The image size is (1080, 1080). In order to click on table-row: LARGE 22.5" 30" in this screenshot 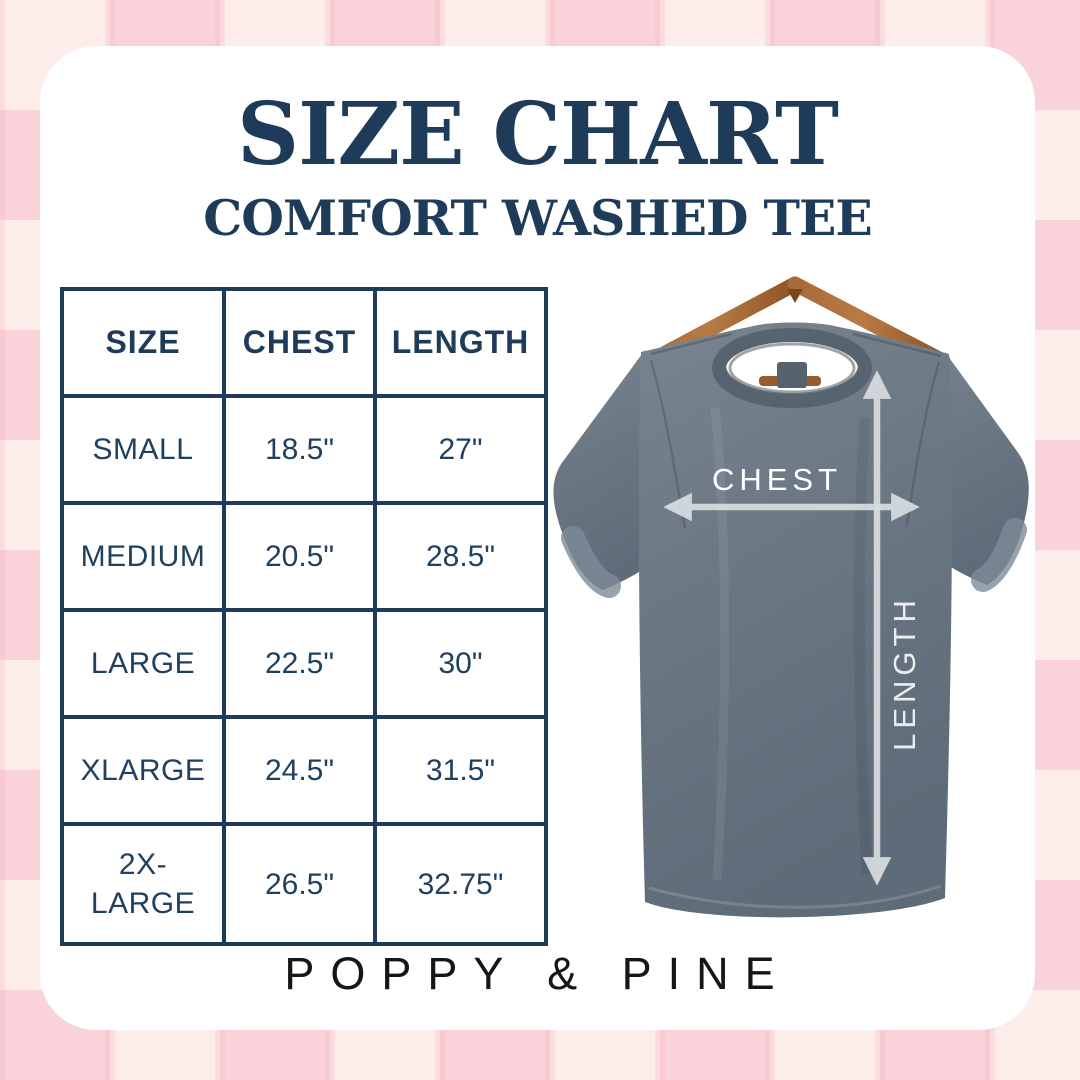, I will do `click(304, 663)`.